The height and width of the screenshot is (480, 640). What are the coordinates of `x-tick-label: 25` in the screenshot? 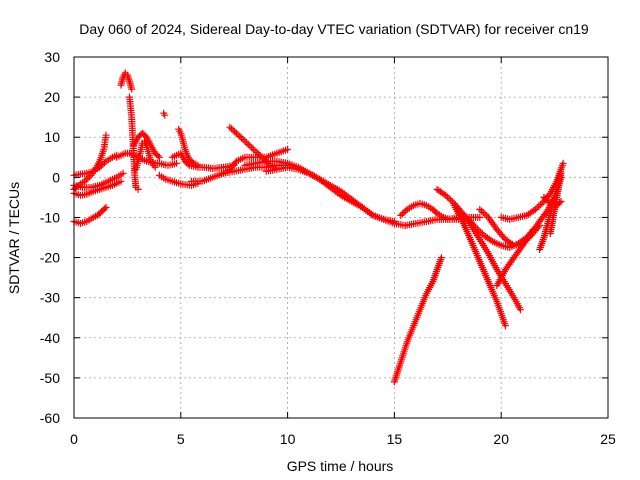 It's located at (608, 439).